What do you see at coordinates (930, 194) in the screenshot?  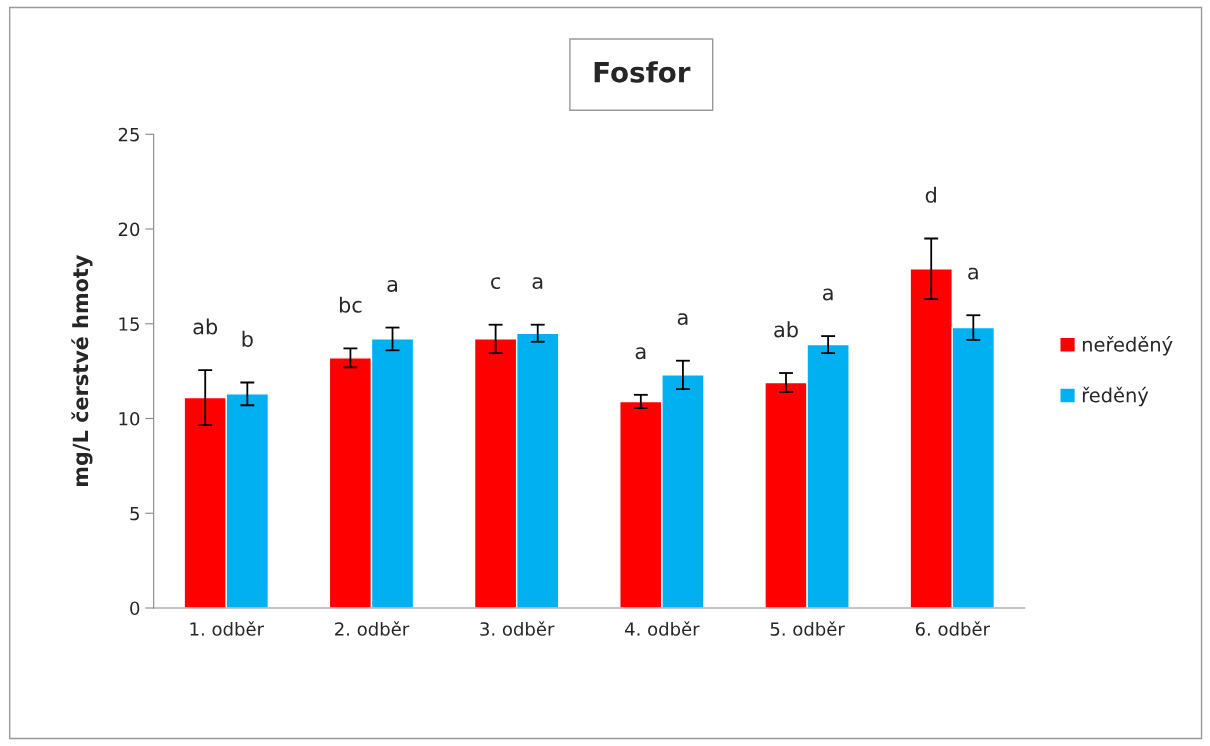 I see `annotation: d` at bounding box center [930, 194].